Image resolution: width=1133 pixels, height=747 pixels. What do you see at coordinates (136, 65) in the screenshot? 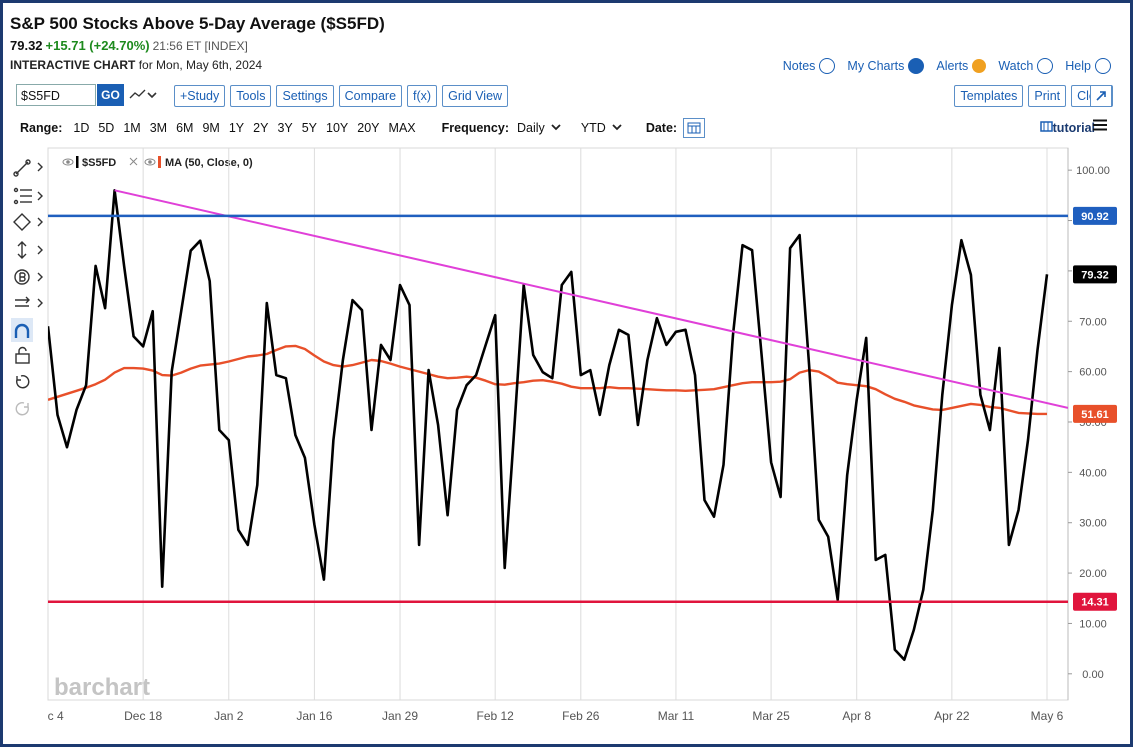
I see `chart-caption: INTERACTIVE CHART for Mon, May 6th, 2024` at bounding box center [136, 65].